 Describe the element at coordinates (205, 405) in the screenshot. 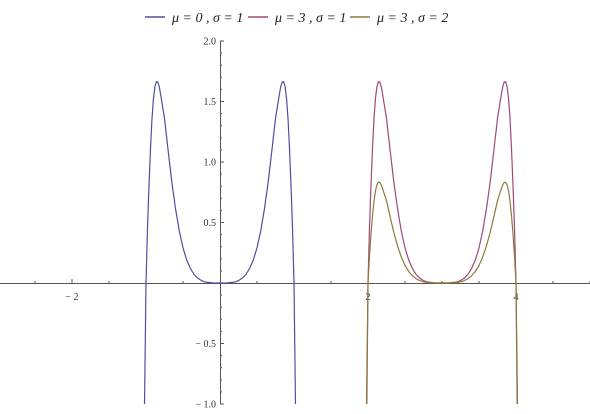

I see `y-tick-label: − 1.0` at that location.